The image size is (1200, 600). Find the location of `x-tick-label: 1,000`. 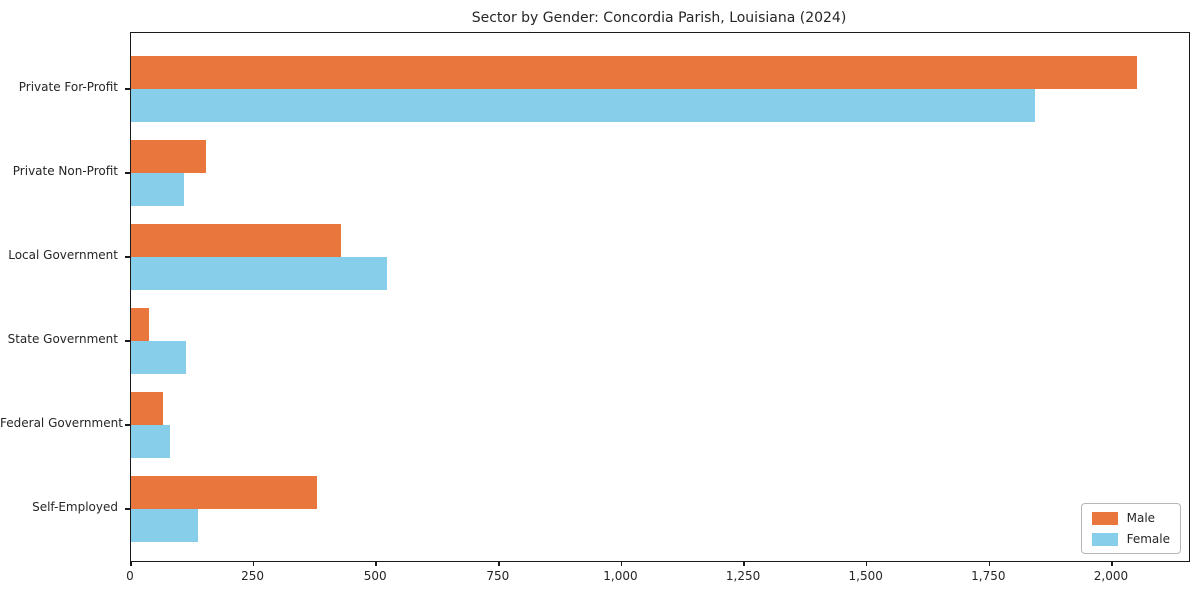

x-tick-label: 1,000 is located at coordinates (620, 576).